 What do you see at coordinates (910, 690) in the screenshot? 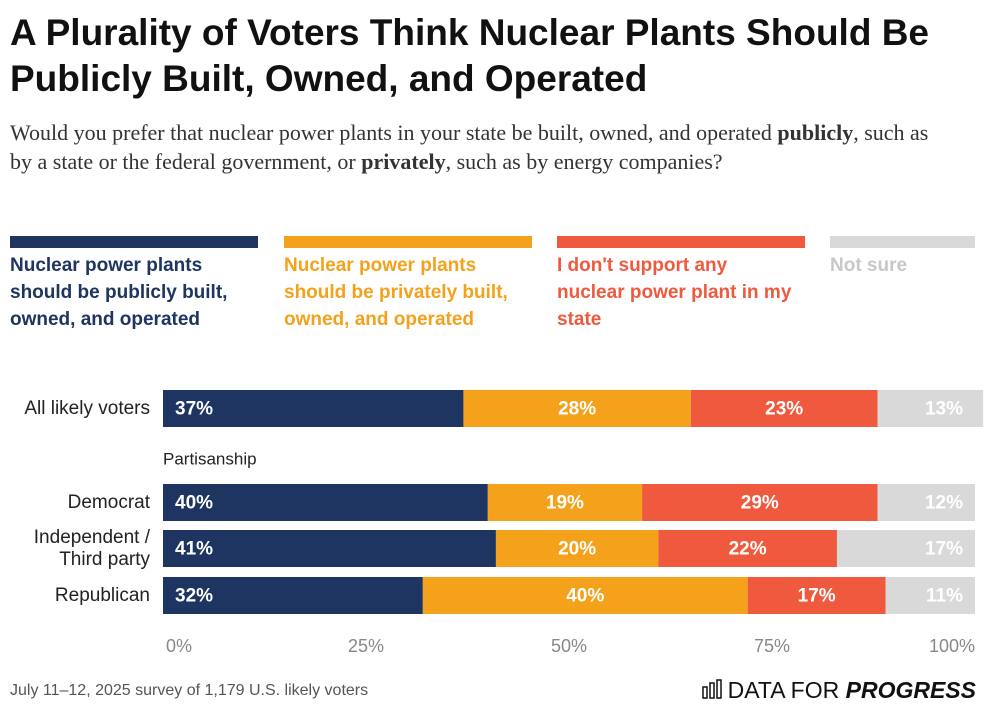
I see `brand-text: PROGRESS` at bounding box center [910, 690].